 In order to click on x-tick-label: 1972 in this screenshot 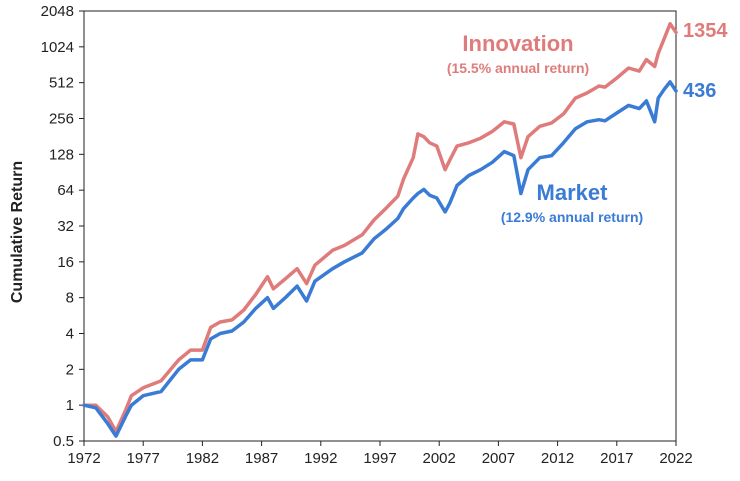, I will do `click(83, 458)`.